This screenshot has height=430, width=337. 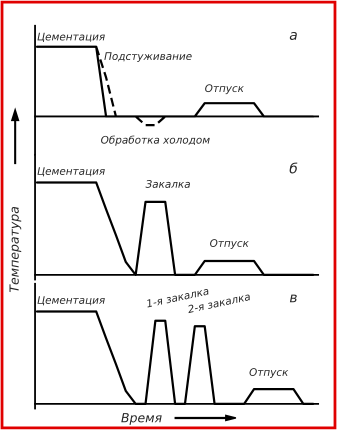 I want to click on annotation: Закалка, so click(x=168, y=184).